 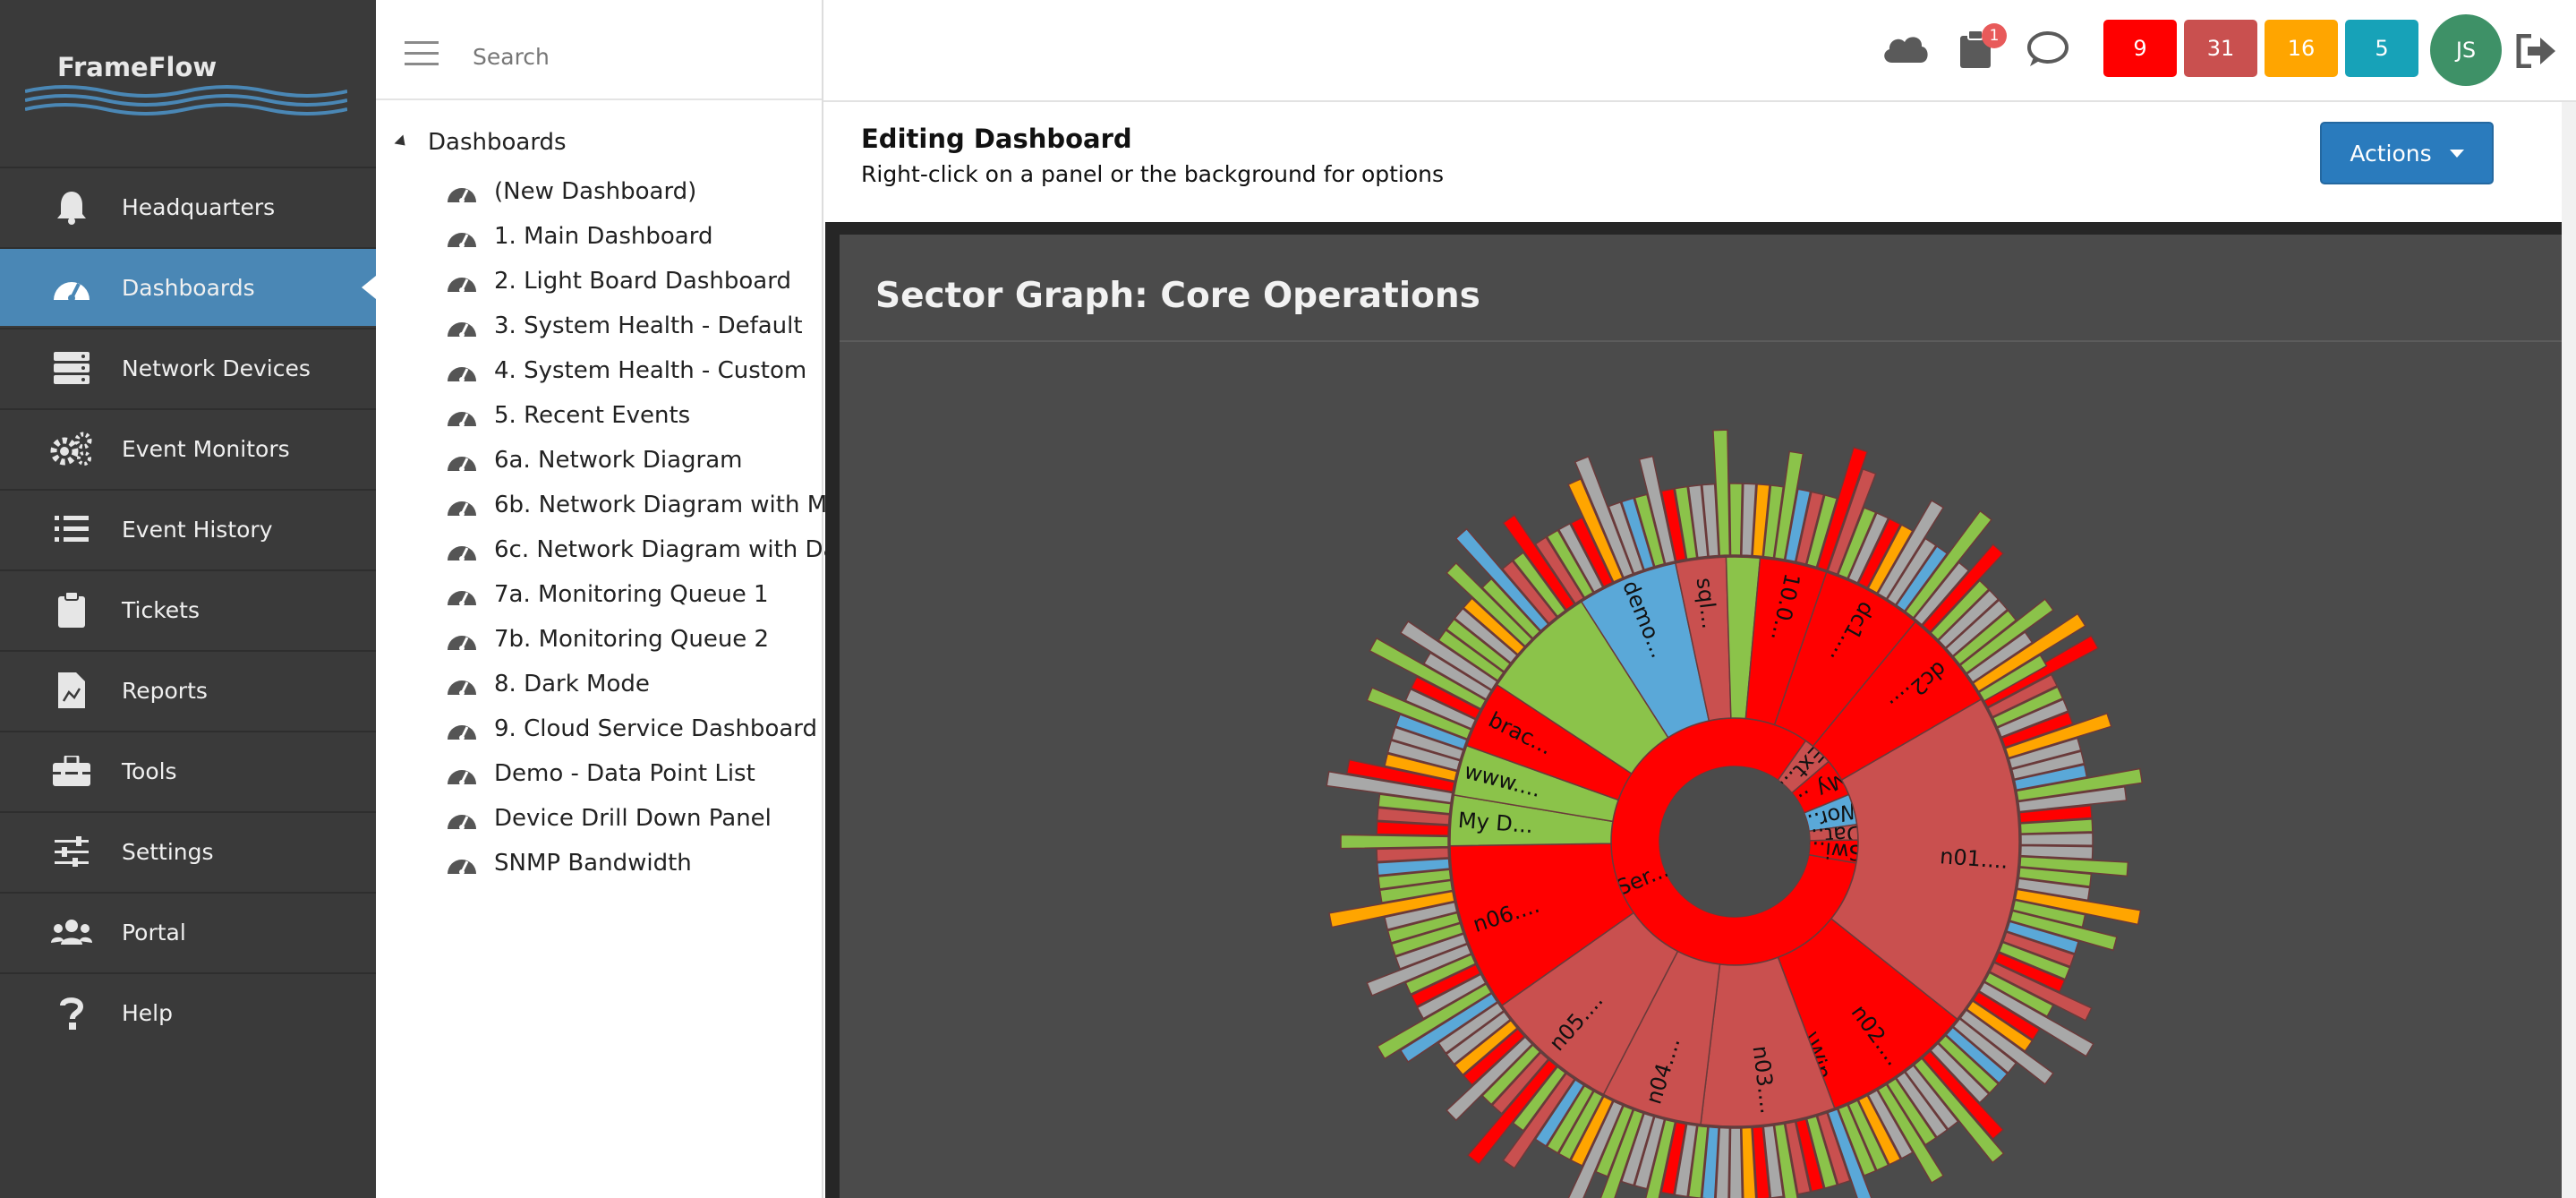 What do you see at coordinates (653, 550) in the screenshot?
I see `dashboard-list-item: 6c. Network Diagram with Data` at bounding box center [653, 550].